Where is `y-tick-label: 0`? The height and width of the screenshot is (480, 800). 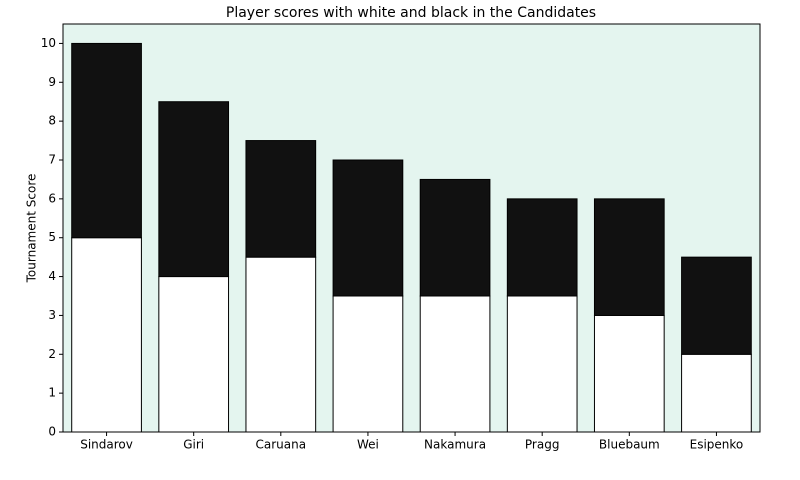
y-tick-label: 0 is located at coordinates (52, 432).